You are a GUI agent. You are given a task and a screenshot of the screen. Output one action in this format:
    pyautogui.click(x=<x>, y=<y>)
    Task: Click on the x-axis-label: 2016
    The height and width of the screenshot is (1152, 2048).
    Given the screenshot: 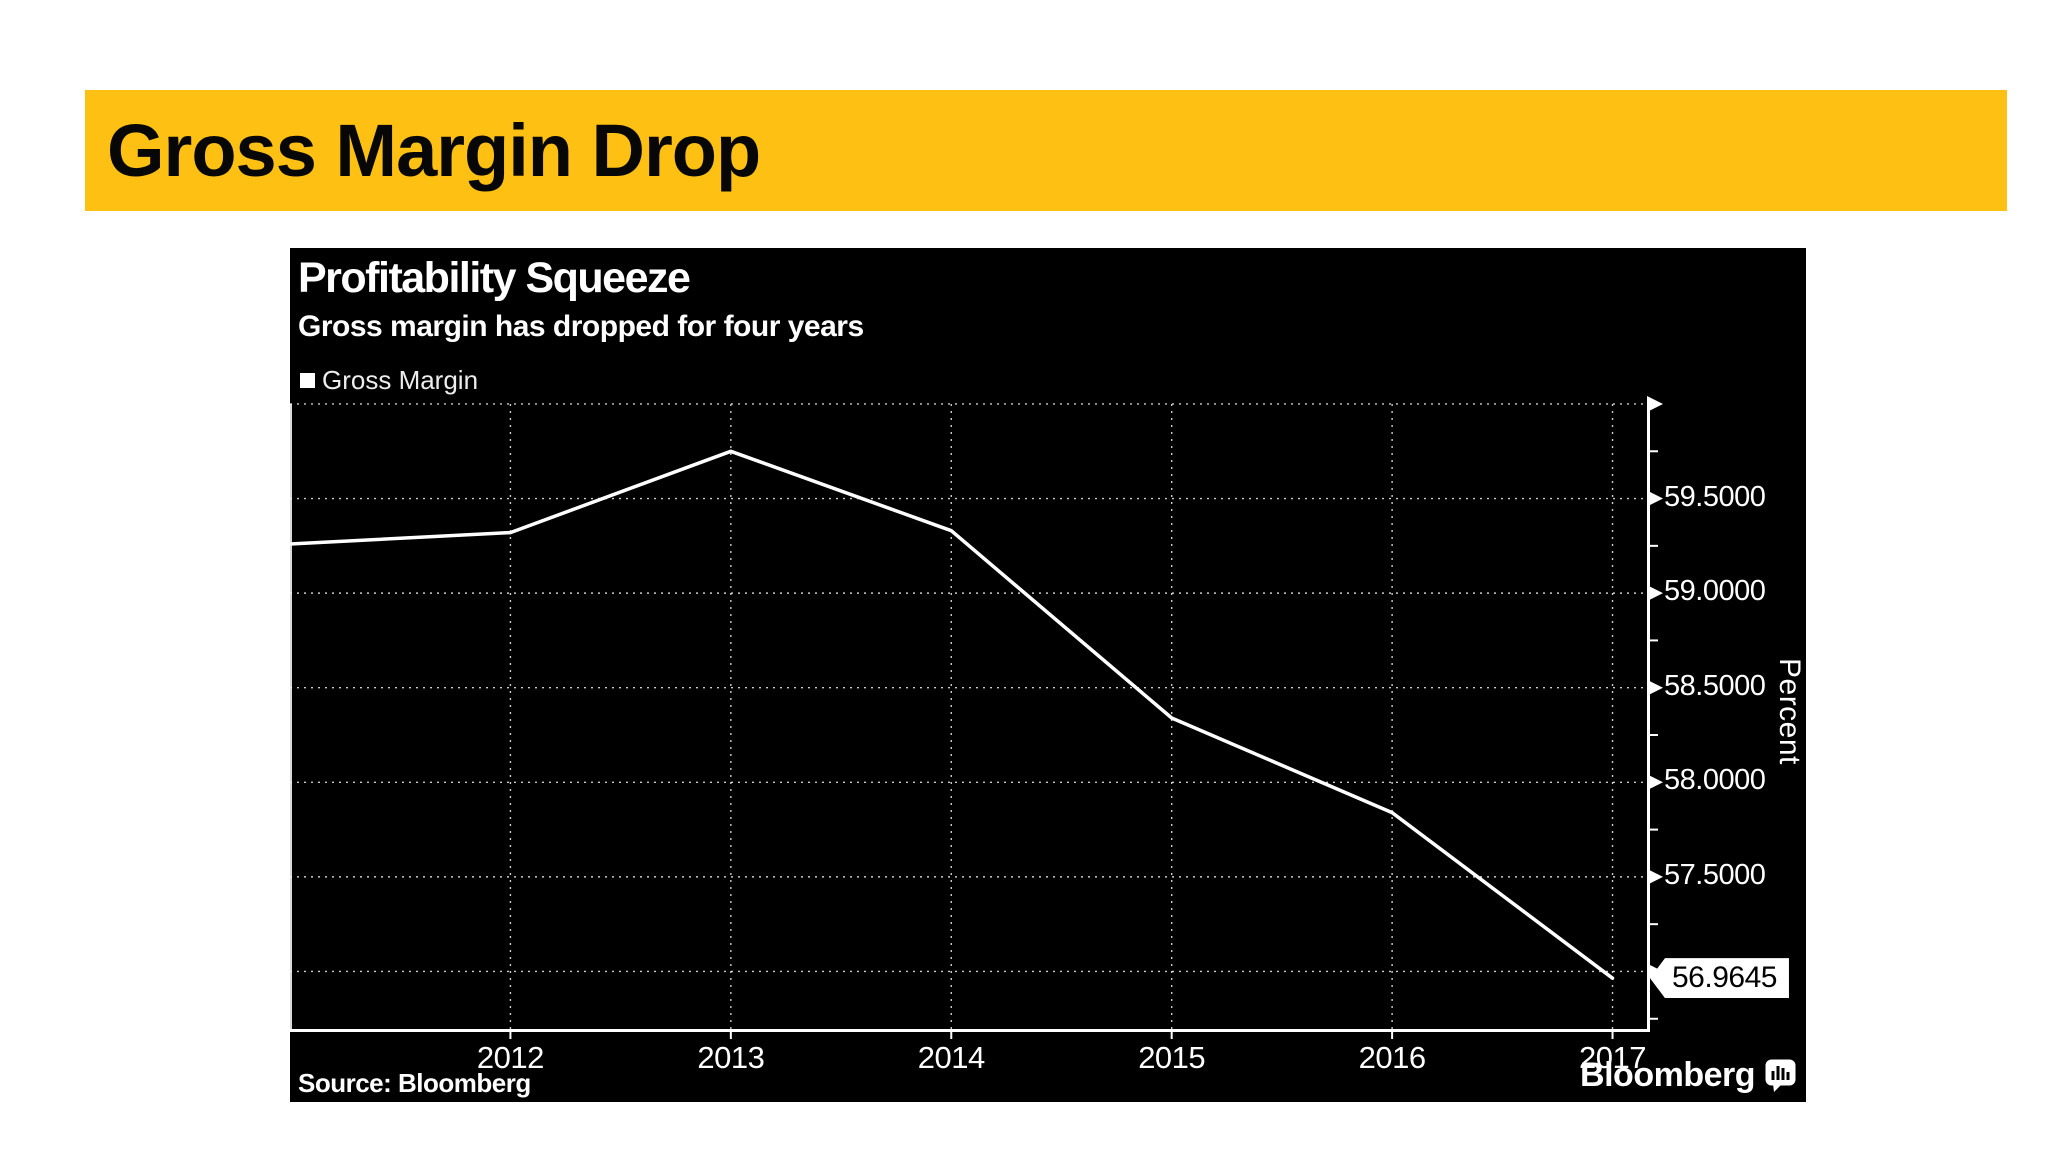 What is the action you would take?
    pyautogui.click(x=1392, y=1057)
    